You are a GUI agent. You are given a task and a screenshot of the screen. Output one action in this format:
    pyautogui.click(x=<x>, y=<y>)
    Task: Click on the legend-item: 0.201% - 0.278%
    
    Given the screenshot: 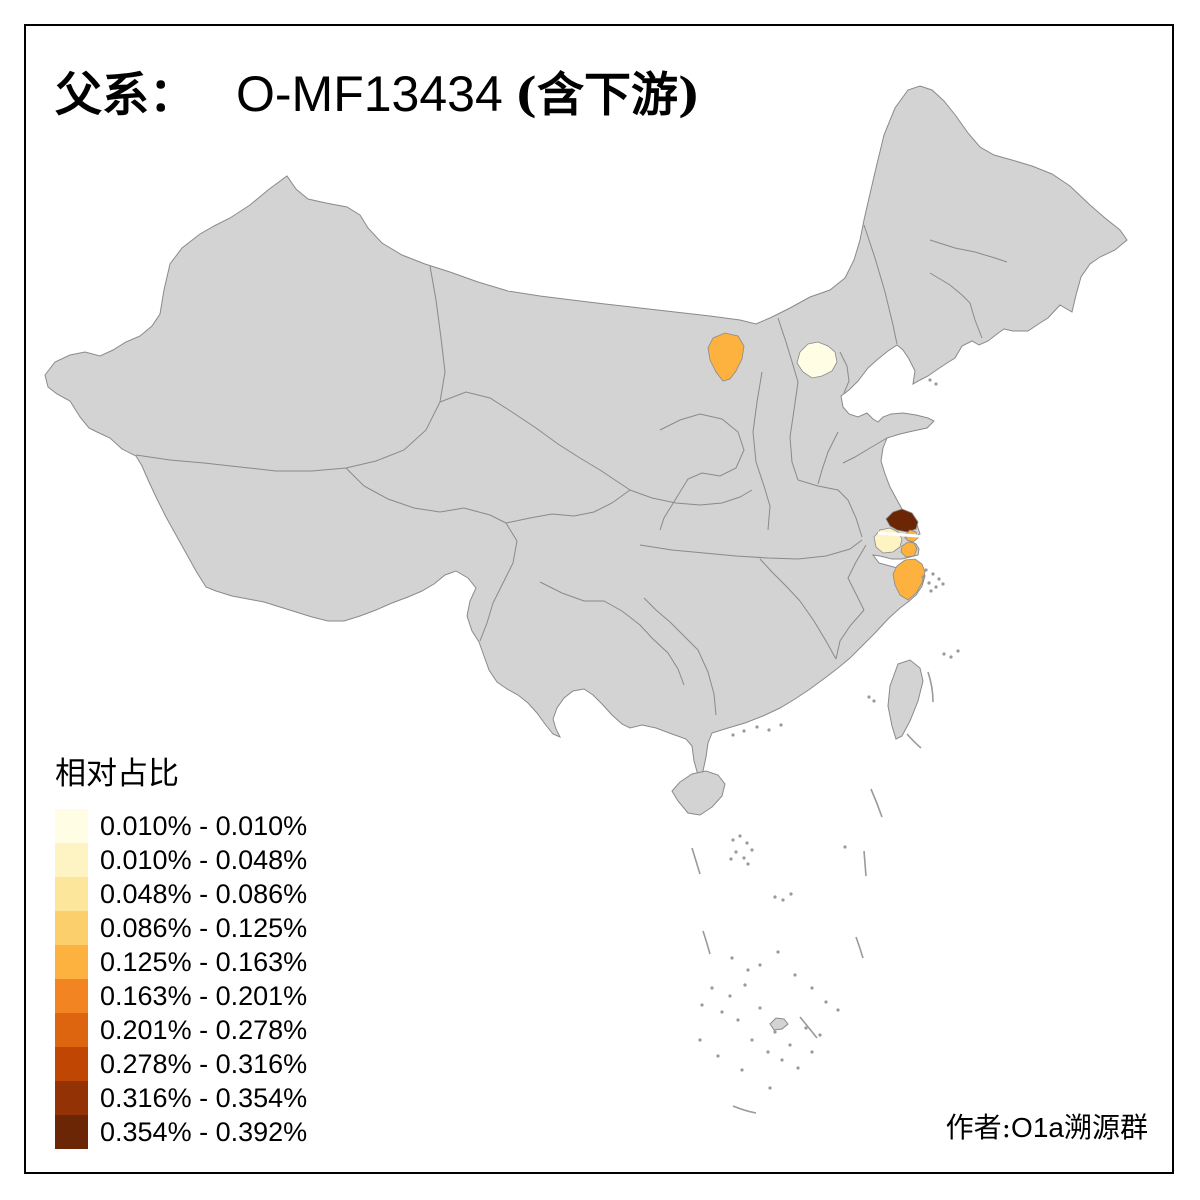 What is the action you would take?
    pyautogui.click(x=181, y=1030)
    